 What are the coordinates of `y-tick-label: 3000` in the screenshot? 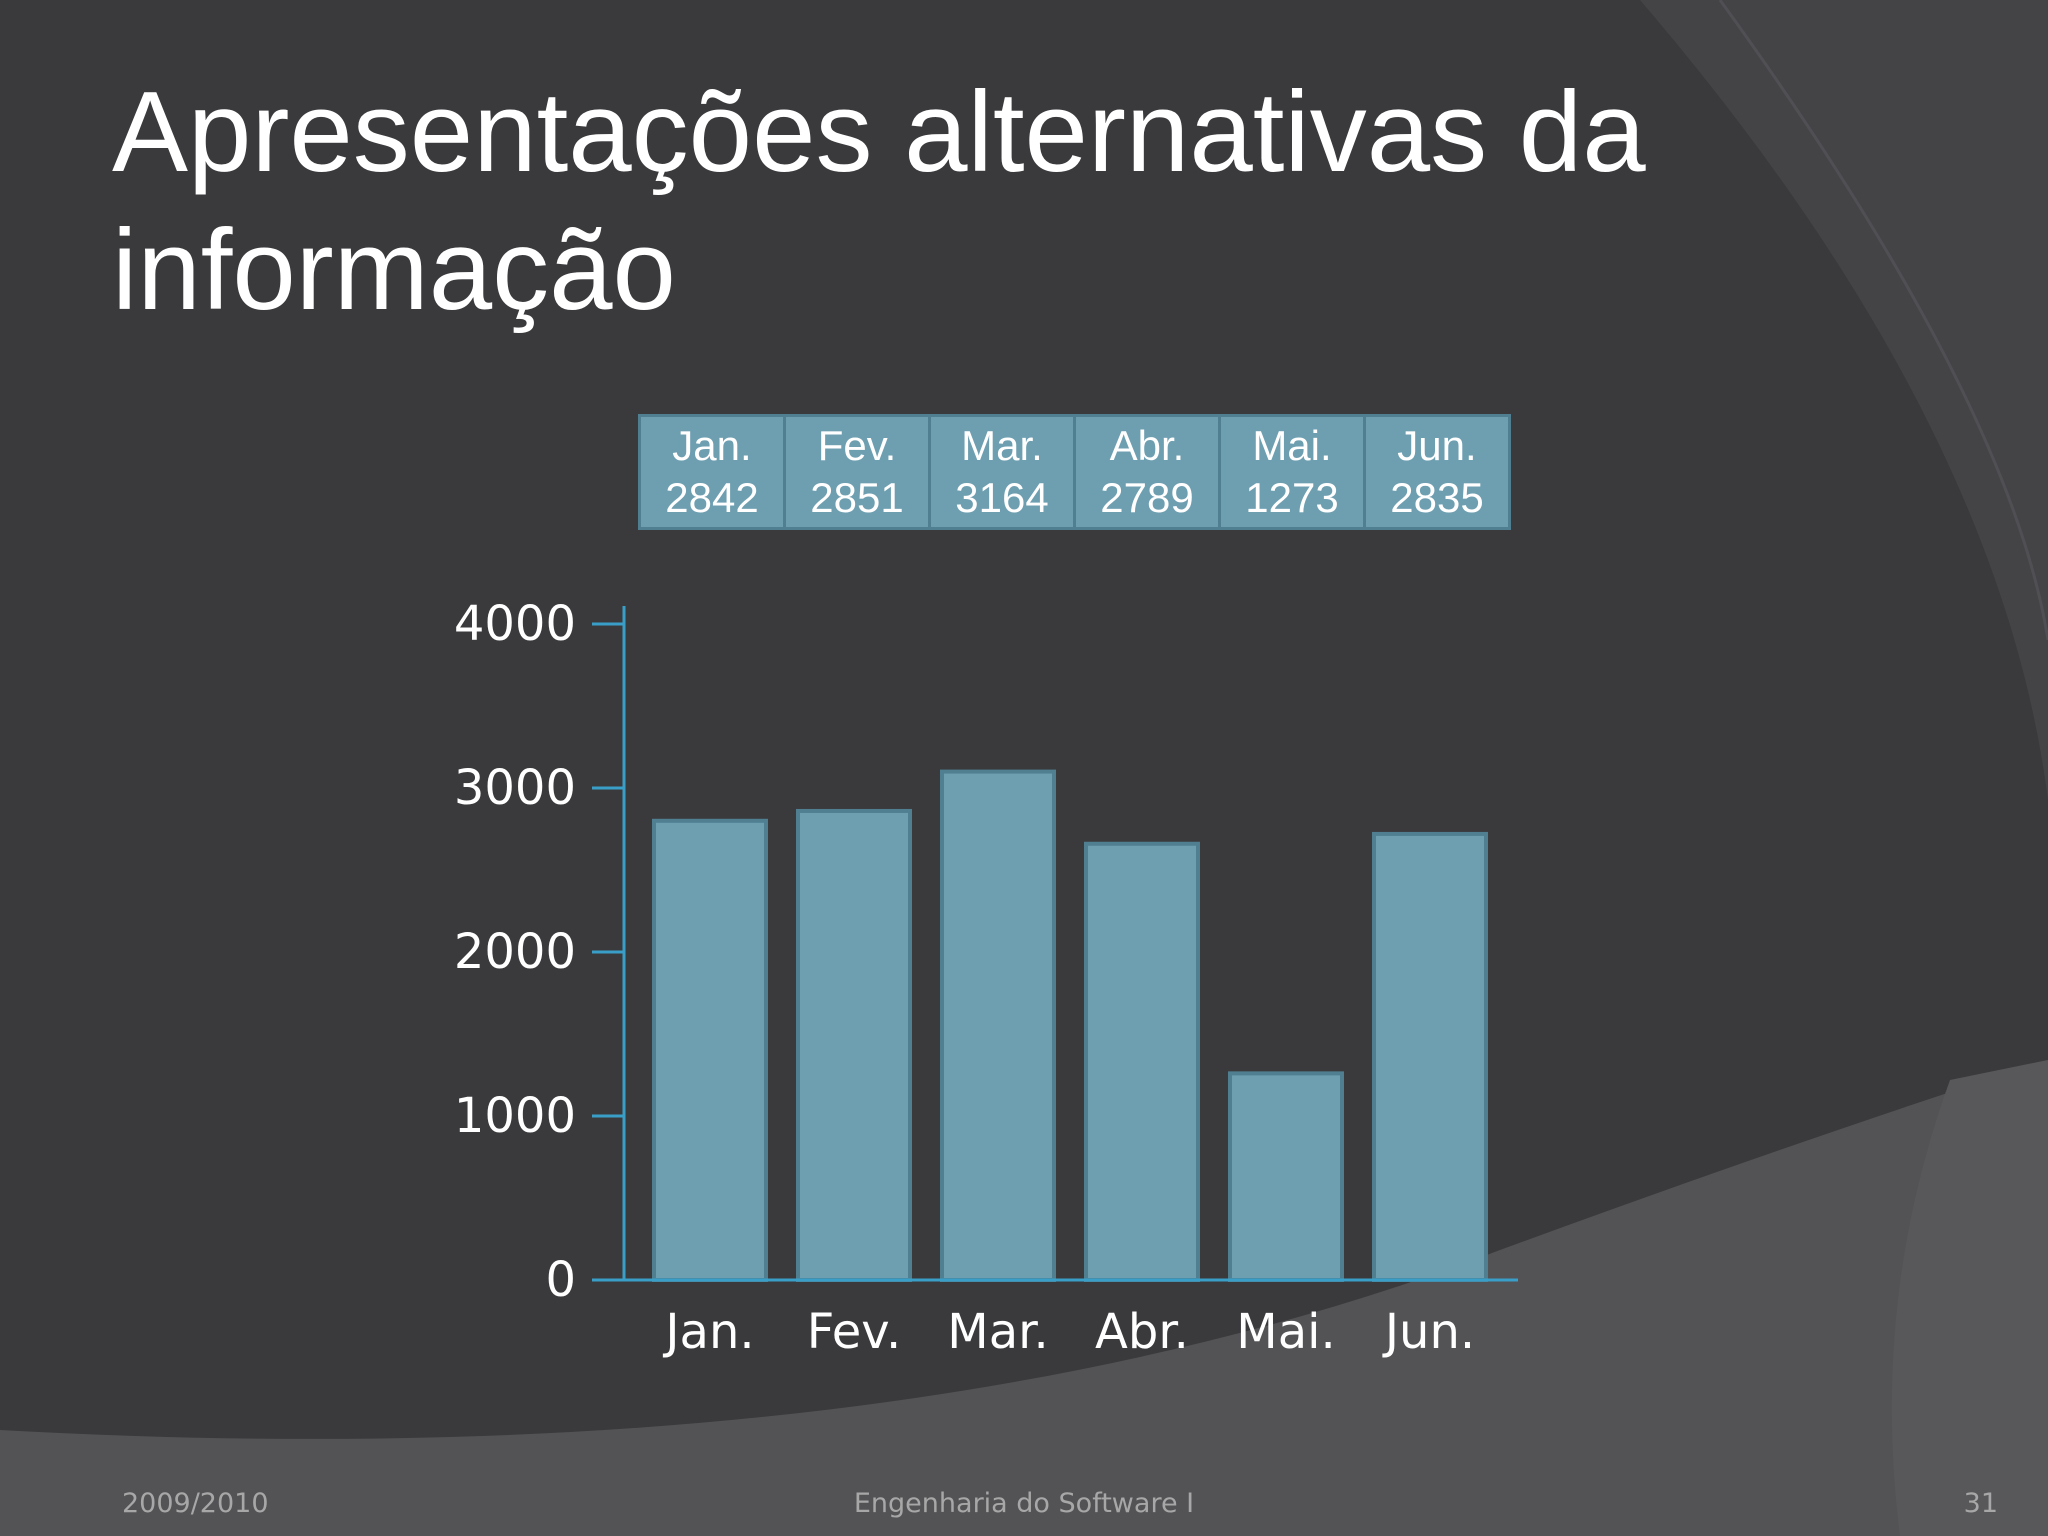 It's located at (515, 788).